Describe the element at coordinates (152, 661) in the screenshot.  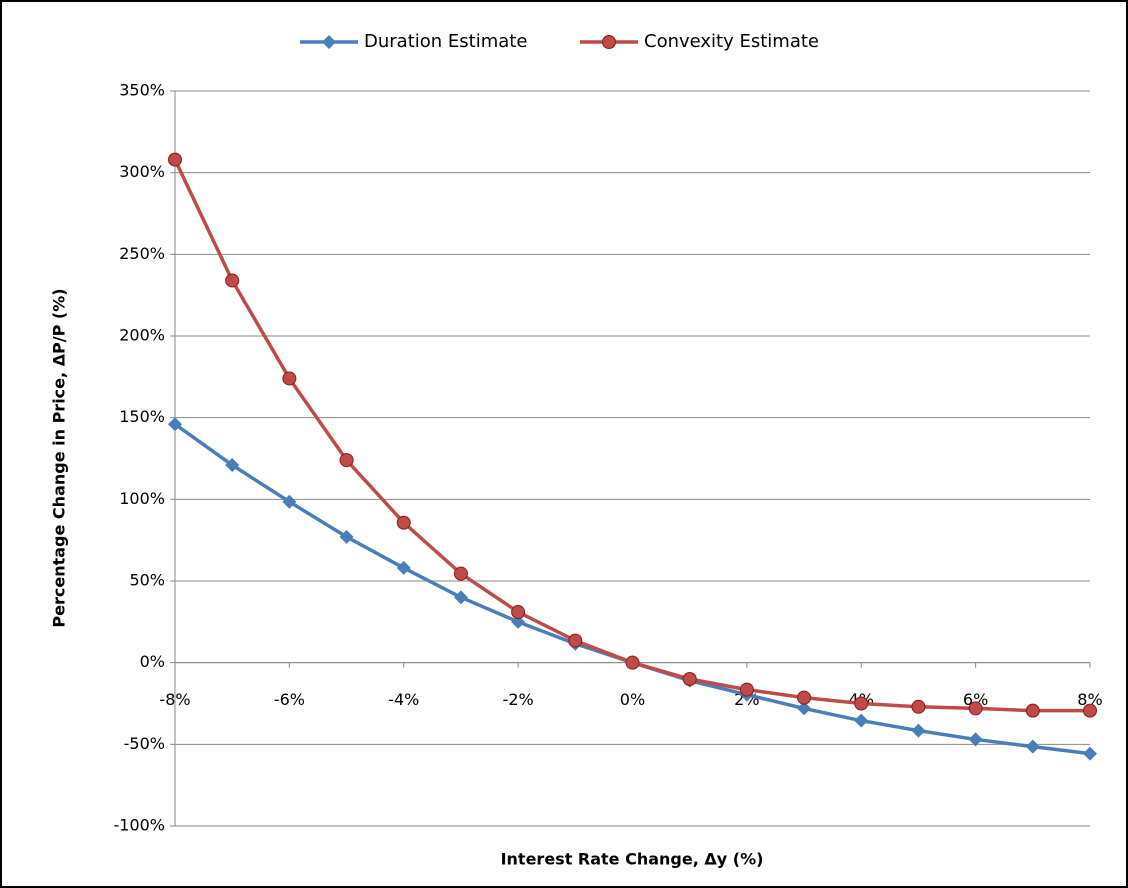
I see `y-tick-label: 0%` at that location.